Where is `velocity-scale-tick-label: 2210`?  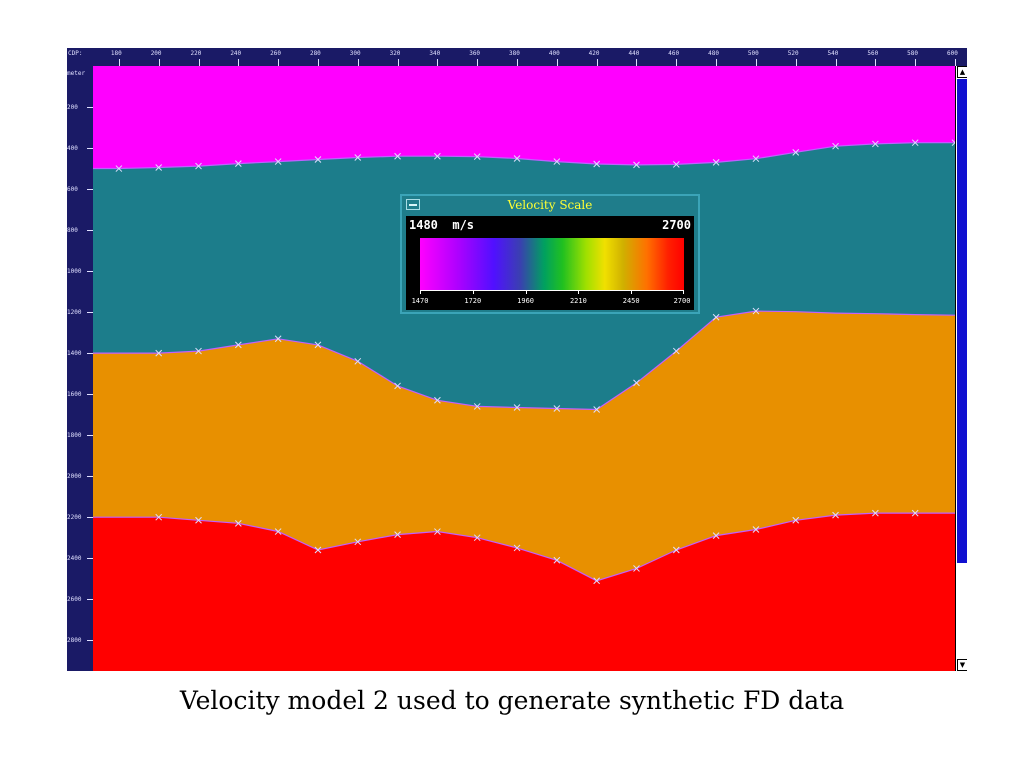 velocity-scale-tick-label: 2210 is located at coordinates (578, 301).